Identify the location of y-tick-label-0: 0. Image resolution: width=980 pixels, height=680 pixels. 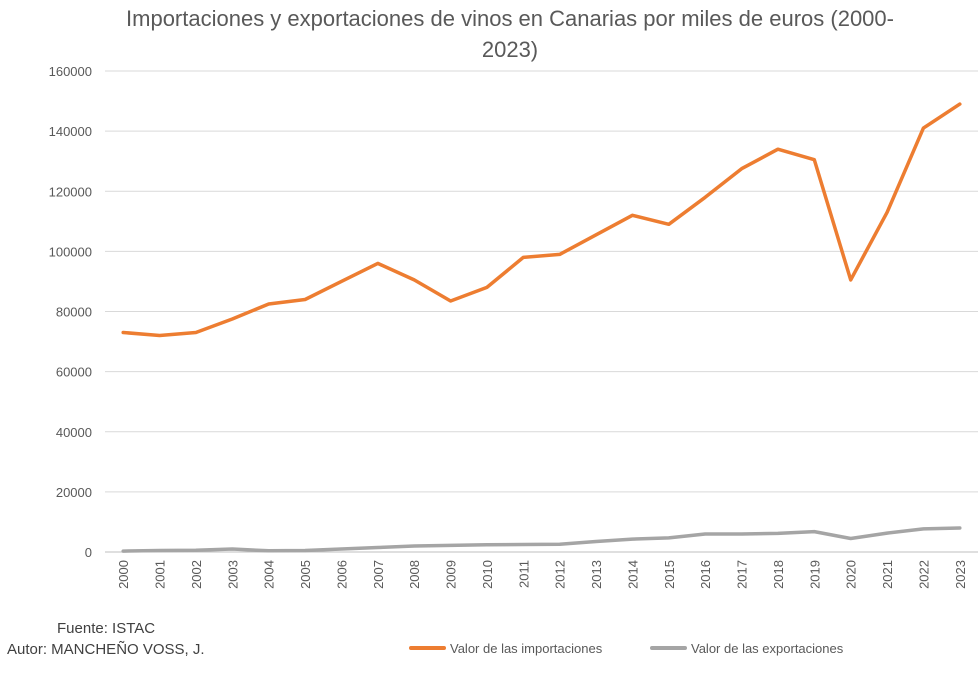
(88, 552).